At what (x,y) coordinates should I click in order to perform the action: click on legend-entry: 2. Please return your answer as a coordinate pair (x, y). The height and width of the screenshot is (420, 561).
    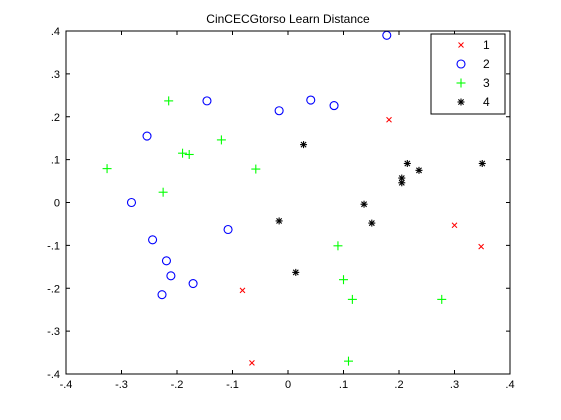
    Looking at the image, I should click on (473, 64).